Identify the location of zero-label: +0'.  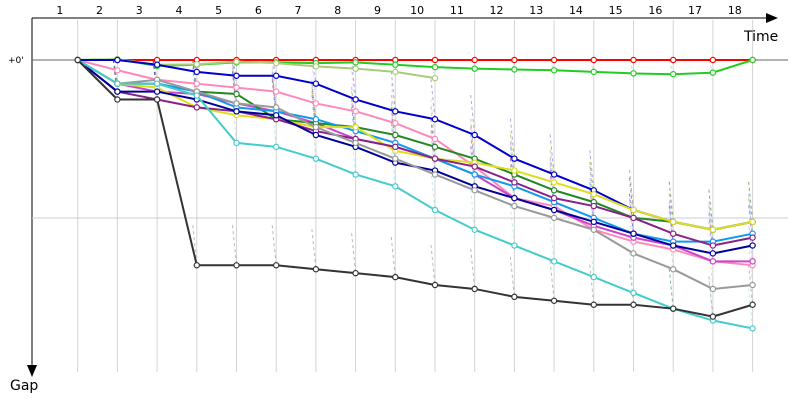
(16, 61).